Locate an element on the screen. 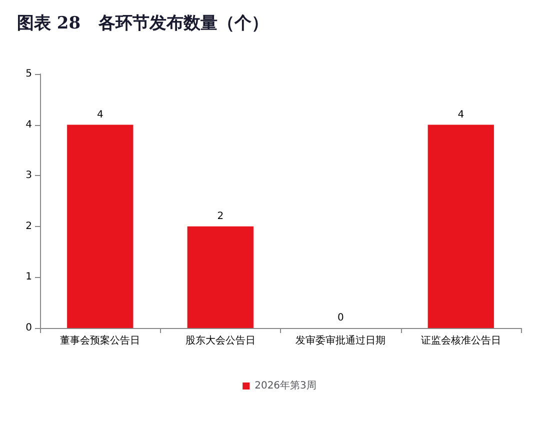 The height and width of the screenshot is (448, 559). y-tick-label: 4 is located at coordinates (29, 124).